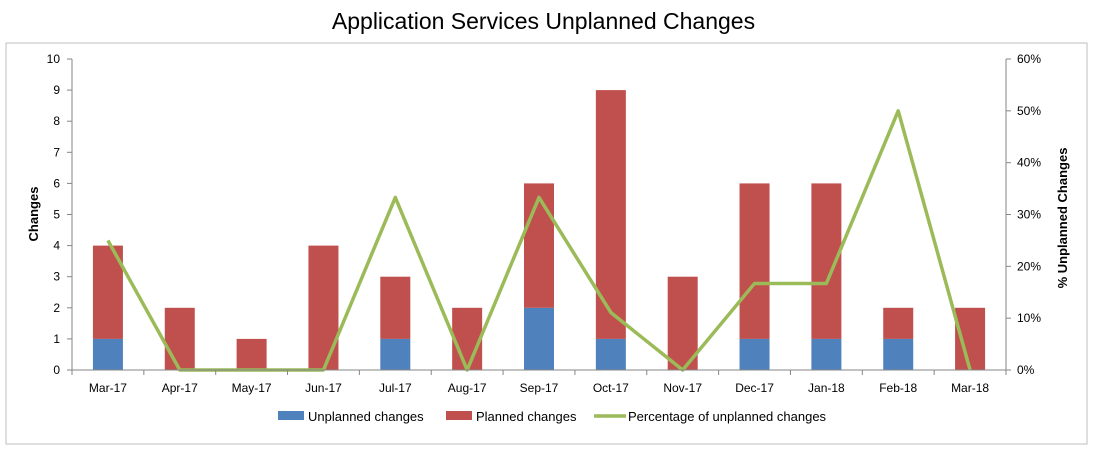  Describe the element at coordinates (323, 388) in the screenshot. I see `x-tick-label: Jun-17` at that location.